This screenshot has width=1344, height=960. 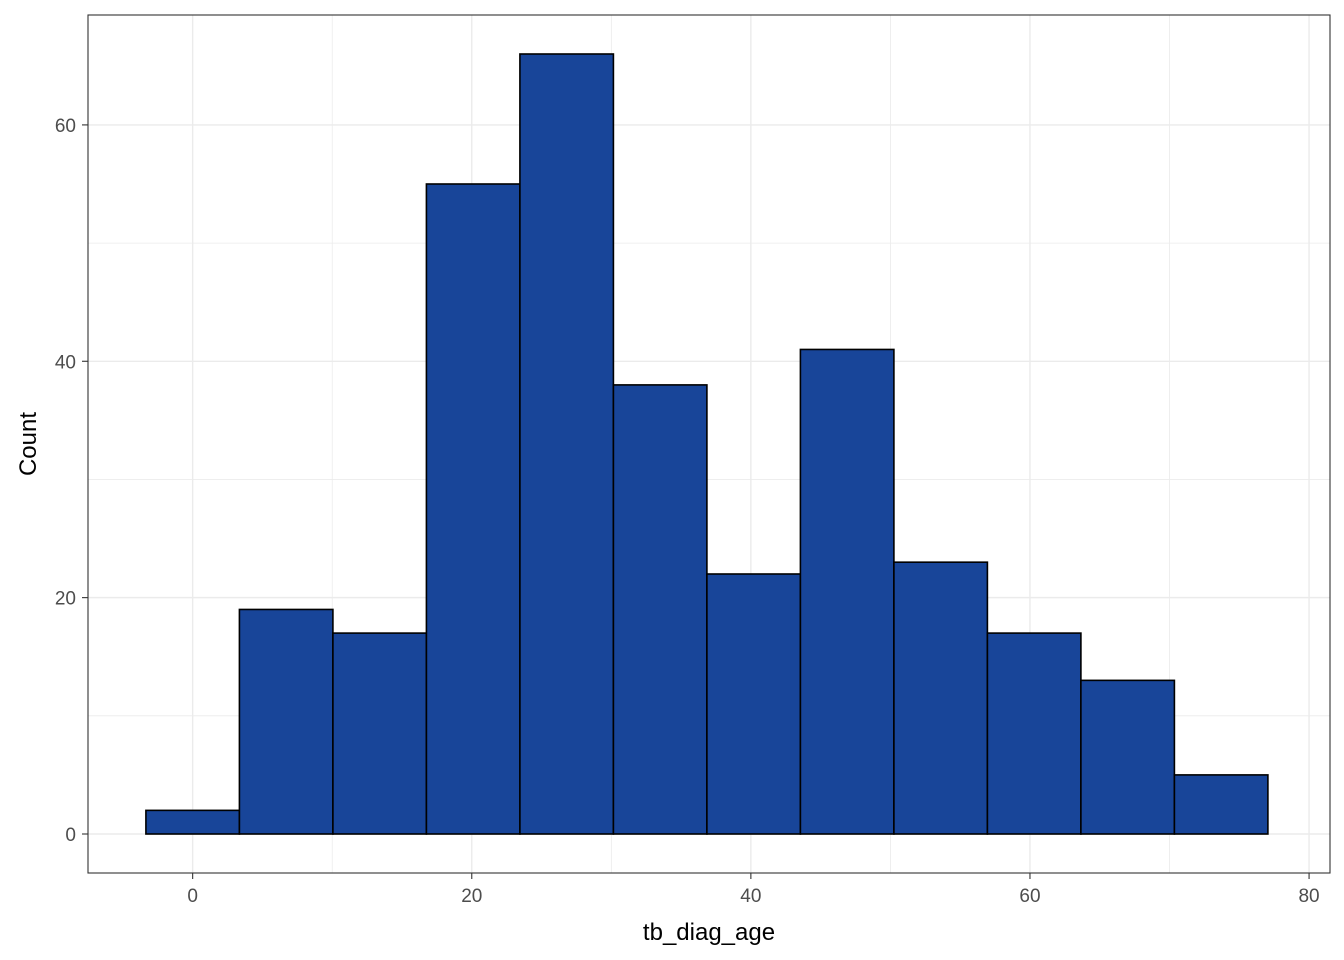 I want to click on y-tick-label: 60, so click(x=65, y=126).